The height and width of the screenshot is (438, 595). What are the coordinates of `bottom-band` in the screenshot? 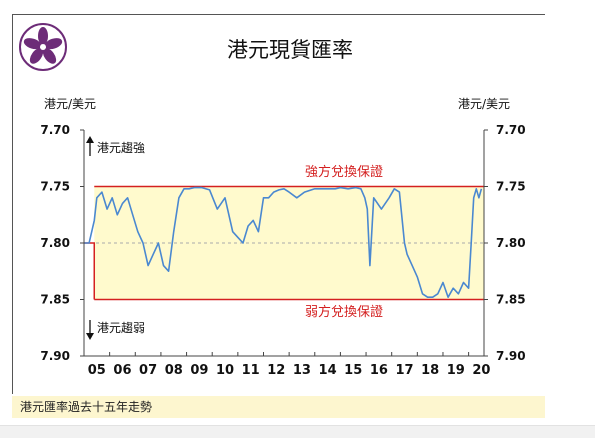 It's located at (297, 431).